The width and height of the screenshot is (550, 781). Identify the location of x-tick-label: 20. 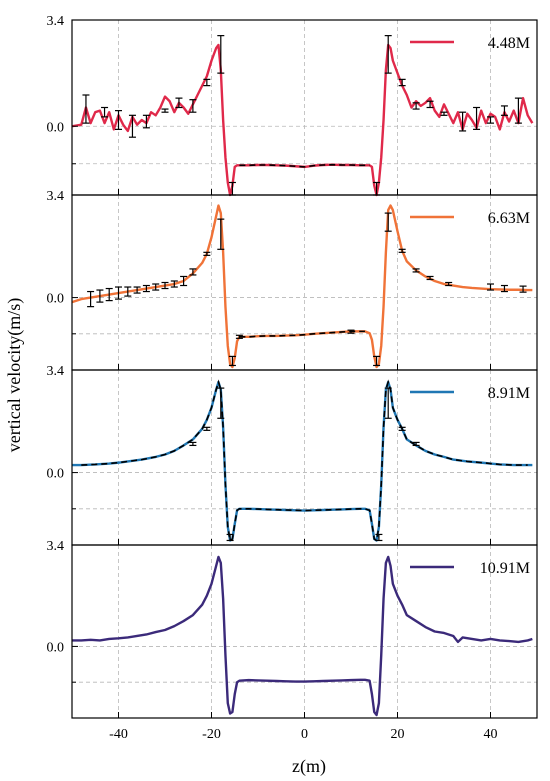
(398, 734).